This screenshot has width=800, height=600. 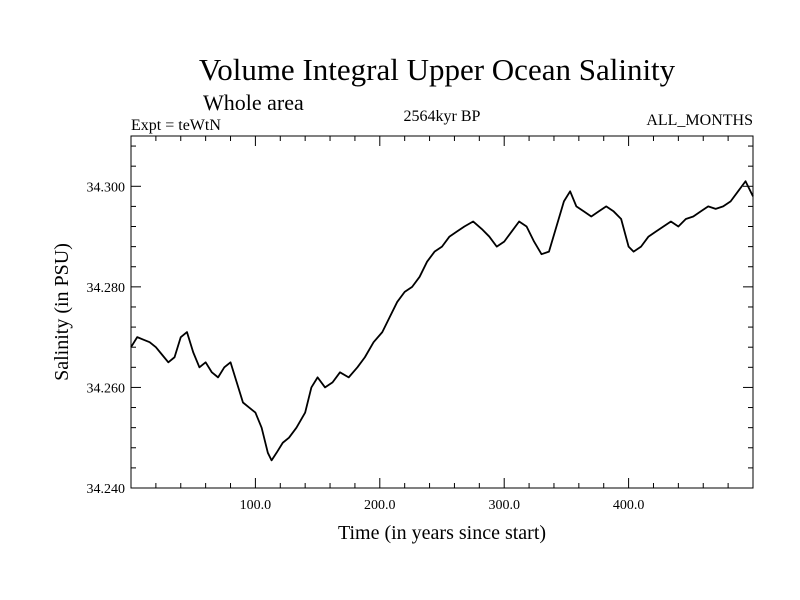 What do you see at coordinates (442, 116) in the screenshot?
I see `time-label: 2564kyr BP` at bounding box center [442, 116].